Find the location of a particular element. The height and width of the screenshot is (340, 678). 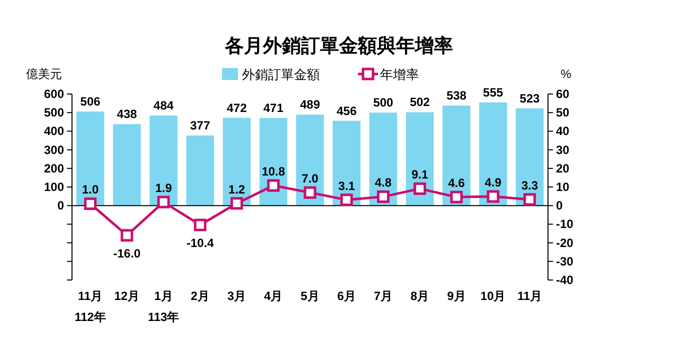

y2-tick-label: 0 is located at coordinates (559, 205).